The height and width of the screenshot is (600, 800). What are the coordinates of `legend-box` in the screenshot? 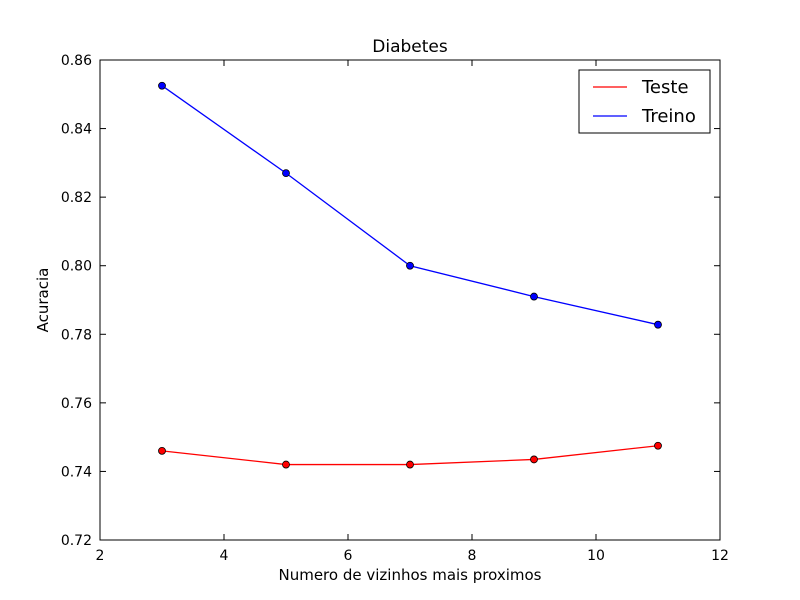 It's located at (644, 101).